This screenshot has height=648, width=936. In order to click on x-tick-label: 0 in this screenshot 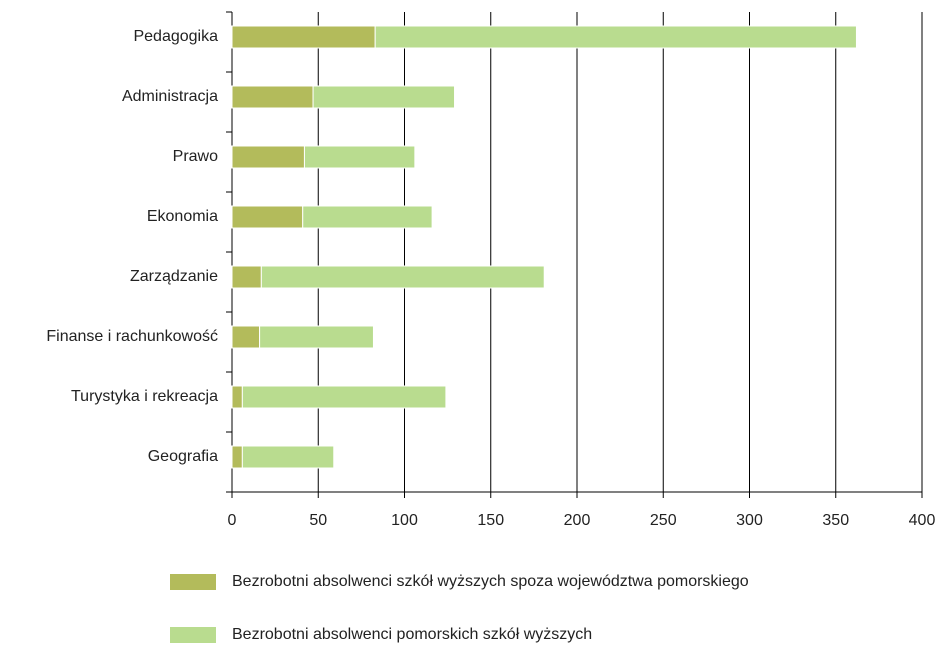, I will do `click(232, 520)`.